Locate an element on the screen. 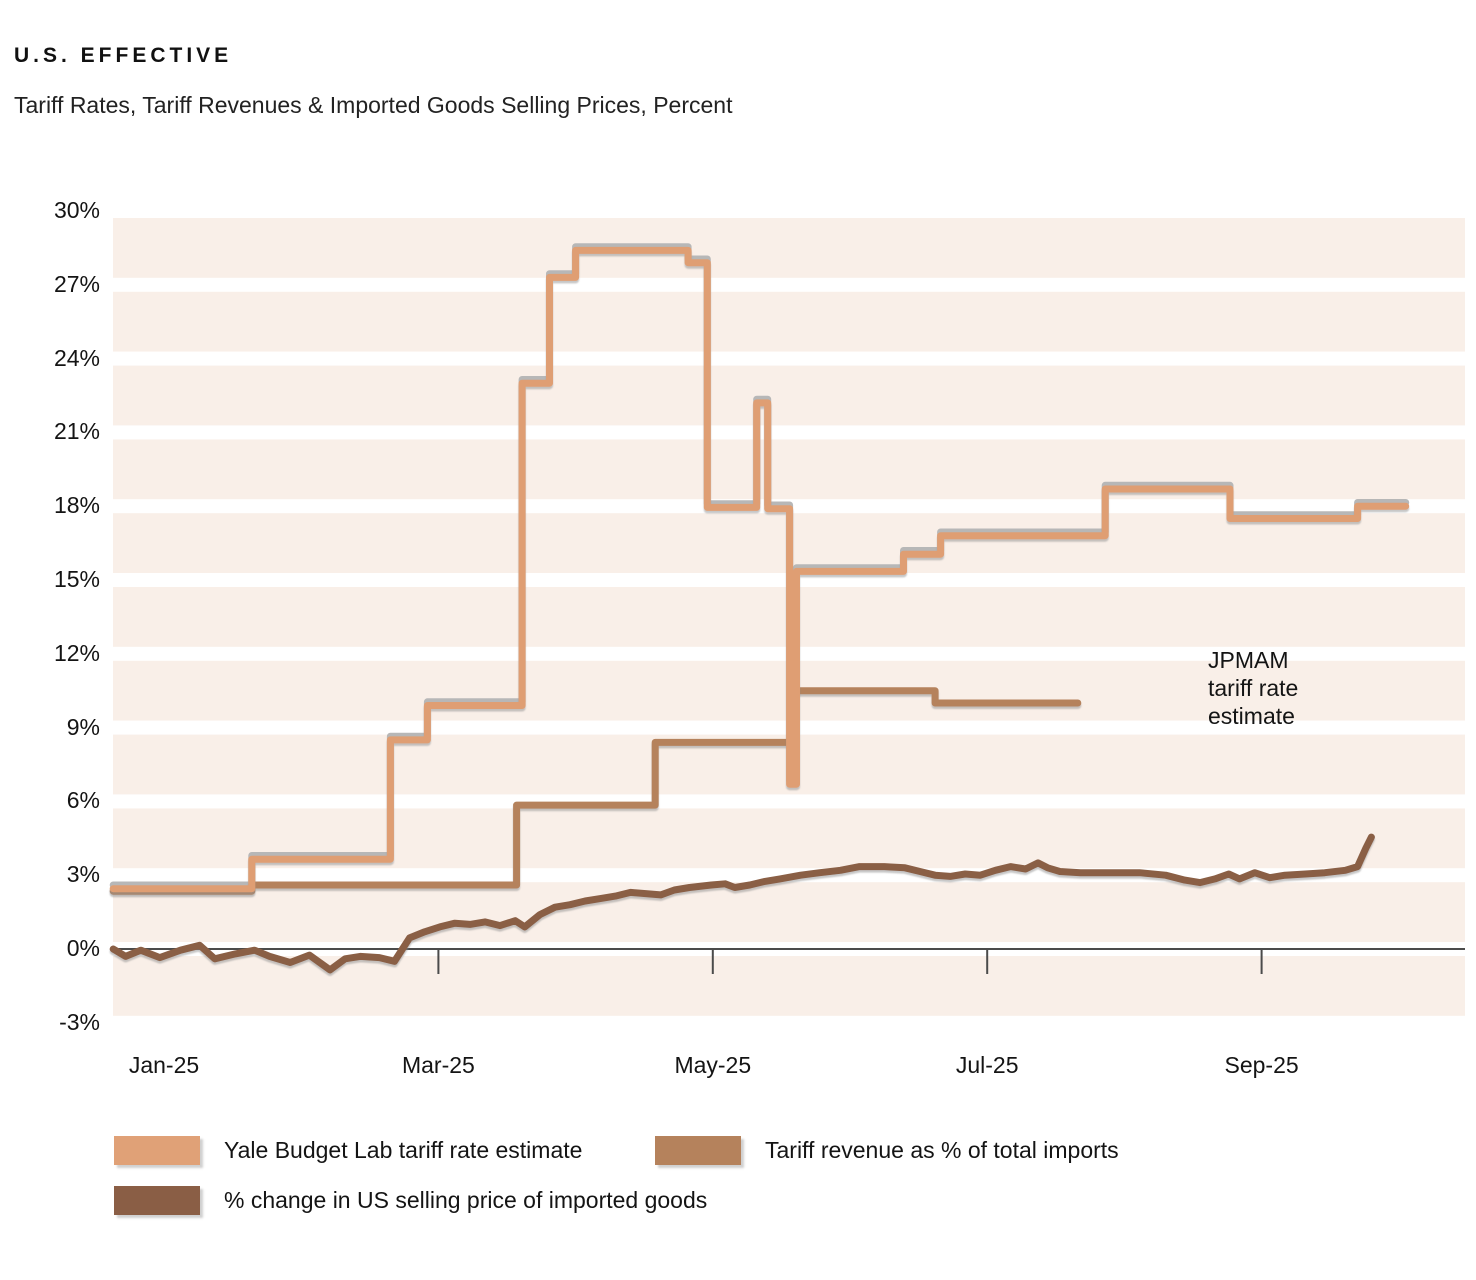 The height and width of the screenshot is (1280, 1476). series-line-price is located at coordinates (742, 903).